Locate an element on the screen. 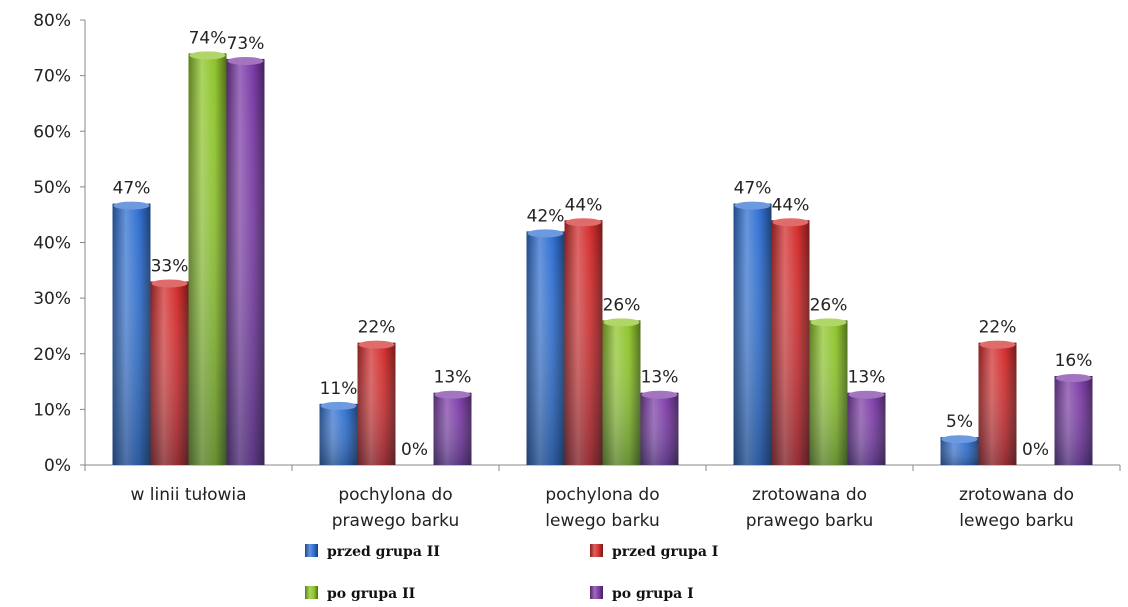 The width and height of the screenshot is (1128, 607). y-tick-label: 30% is located at coordinates (52, 299).